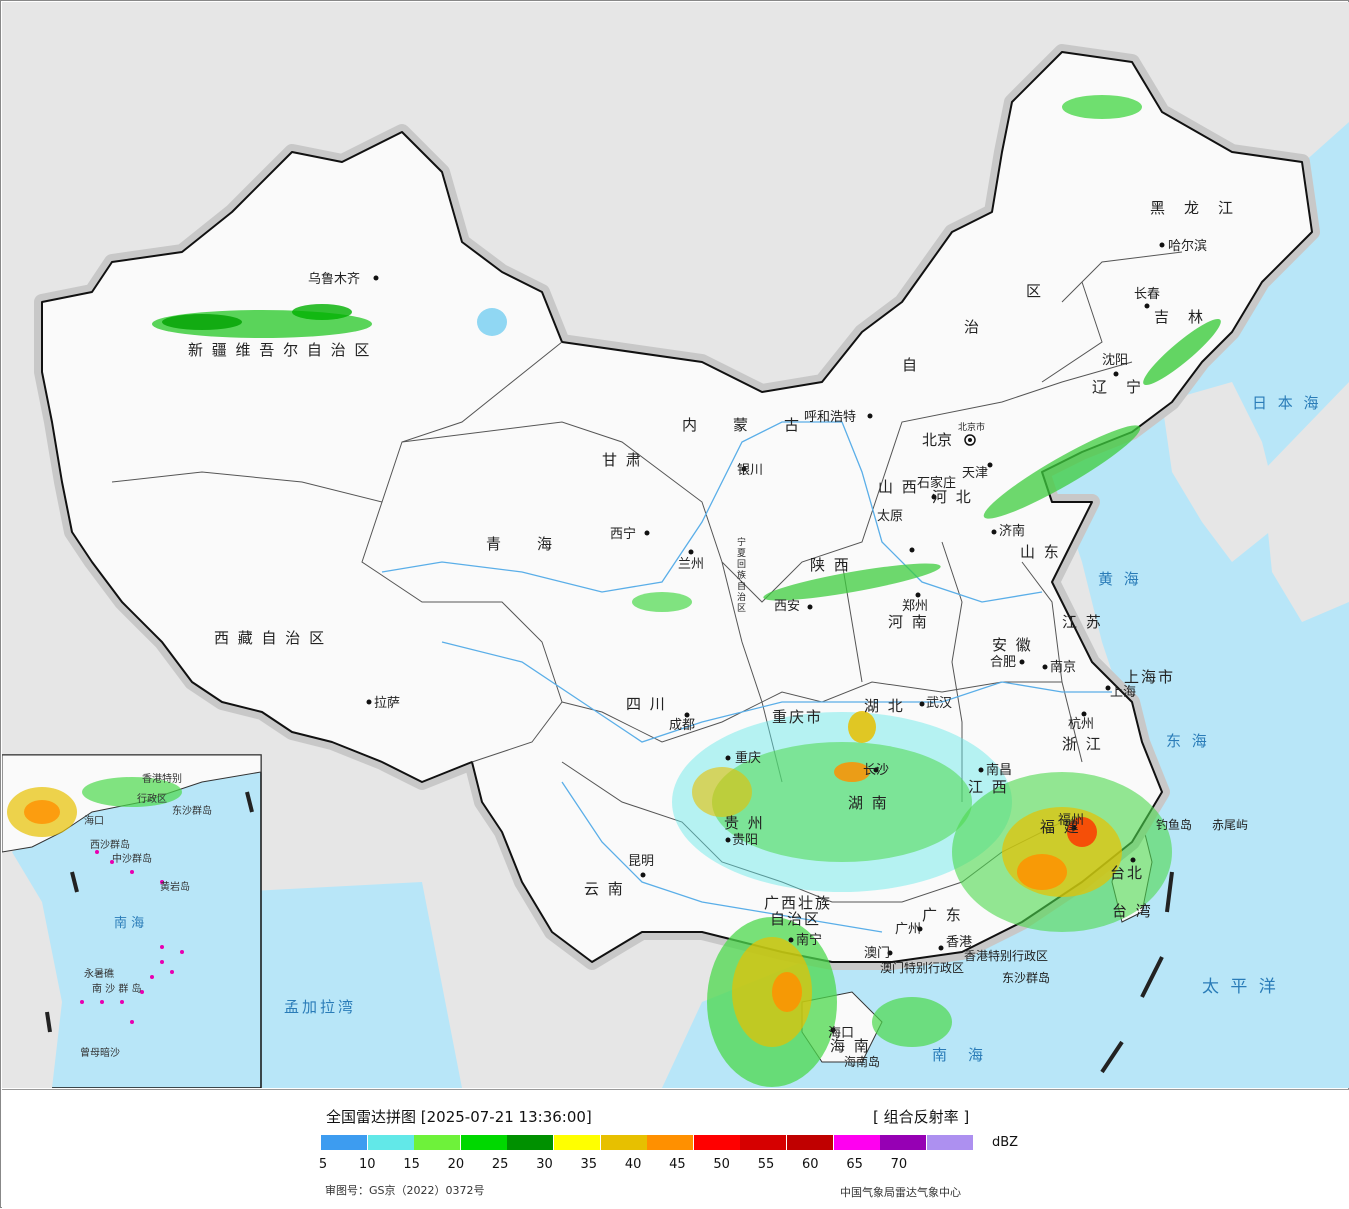 The height and width of the screenshot is (1209, 1349). I want to click on province-taiwan-city: 台北, so click(1127, 873).